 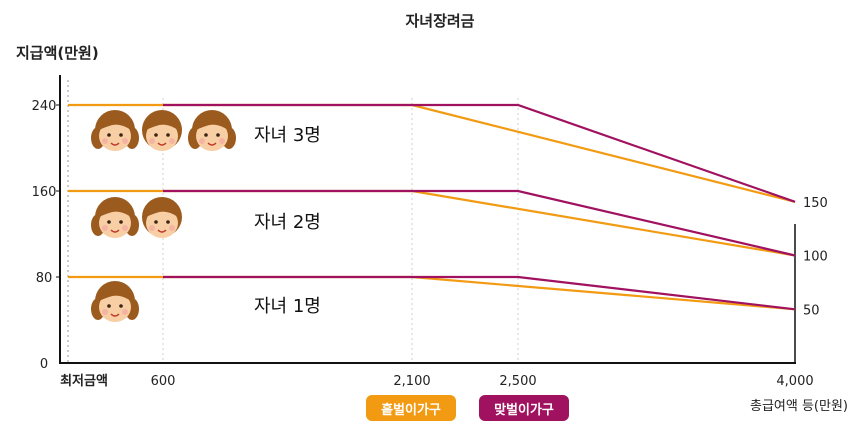 What do you see at coordinates (411, 381) in the screenshot?
I see `x-tick-label: 2,100` at bounding box center [411, 381].